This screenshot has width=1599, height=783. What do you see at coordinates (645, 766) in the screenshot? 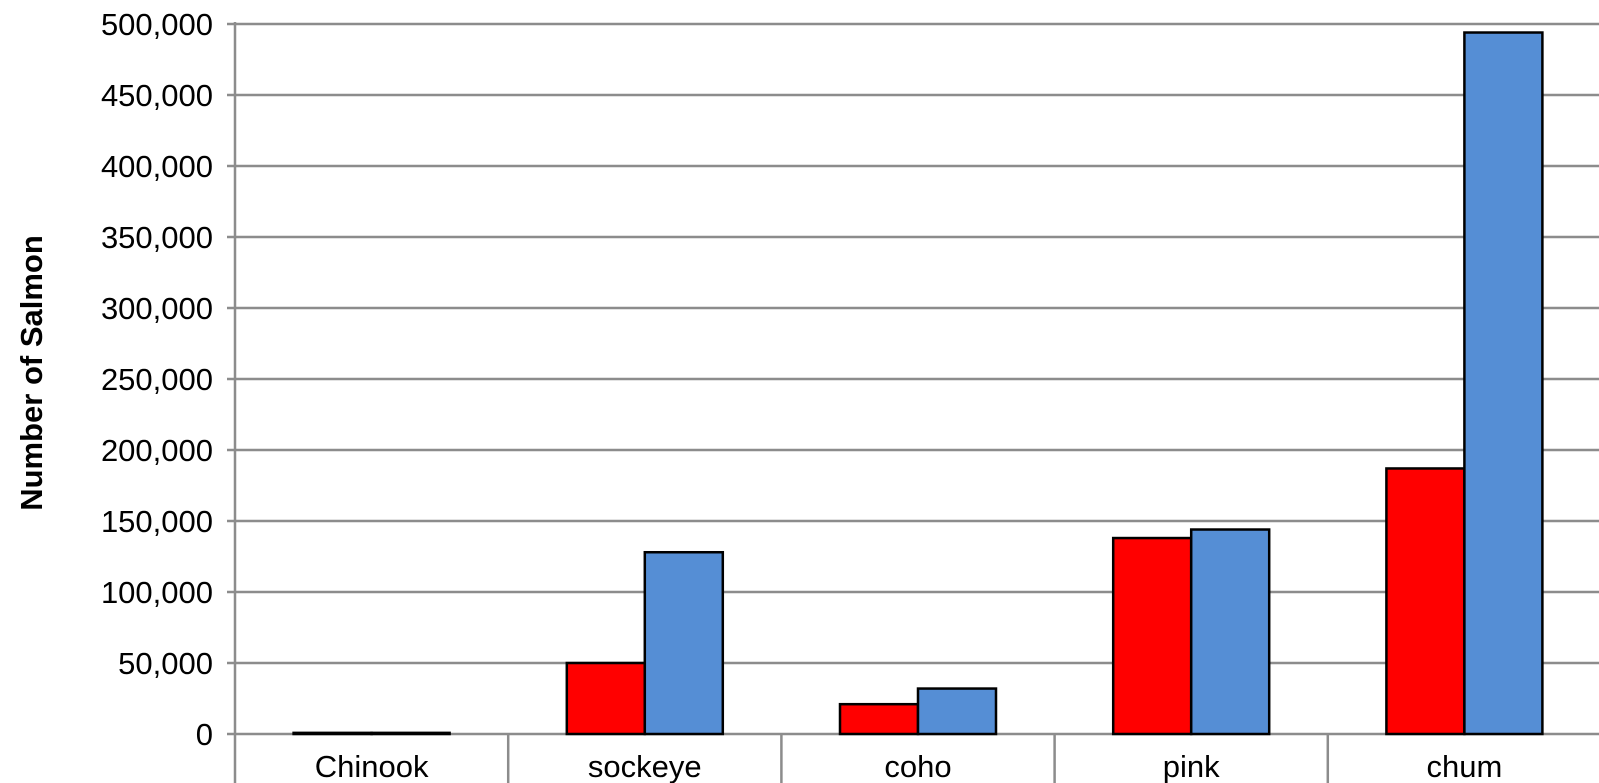
I see `x-tick-label: sockeye` at bounding box center [645, 766].